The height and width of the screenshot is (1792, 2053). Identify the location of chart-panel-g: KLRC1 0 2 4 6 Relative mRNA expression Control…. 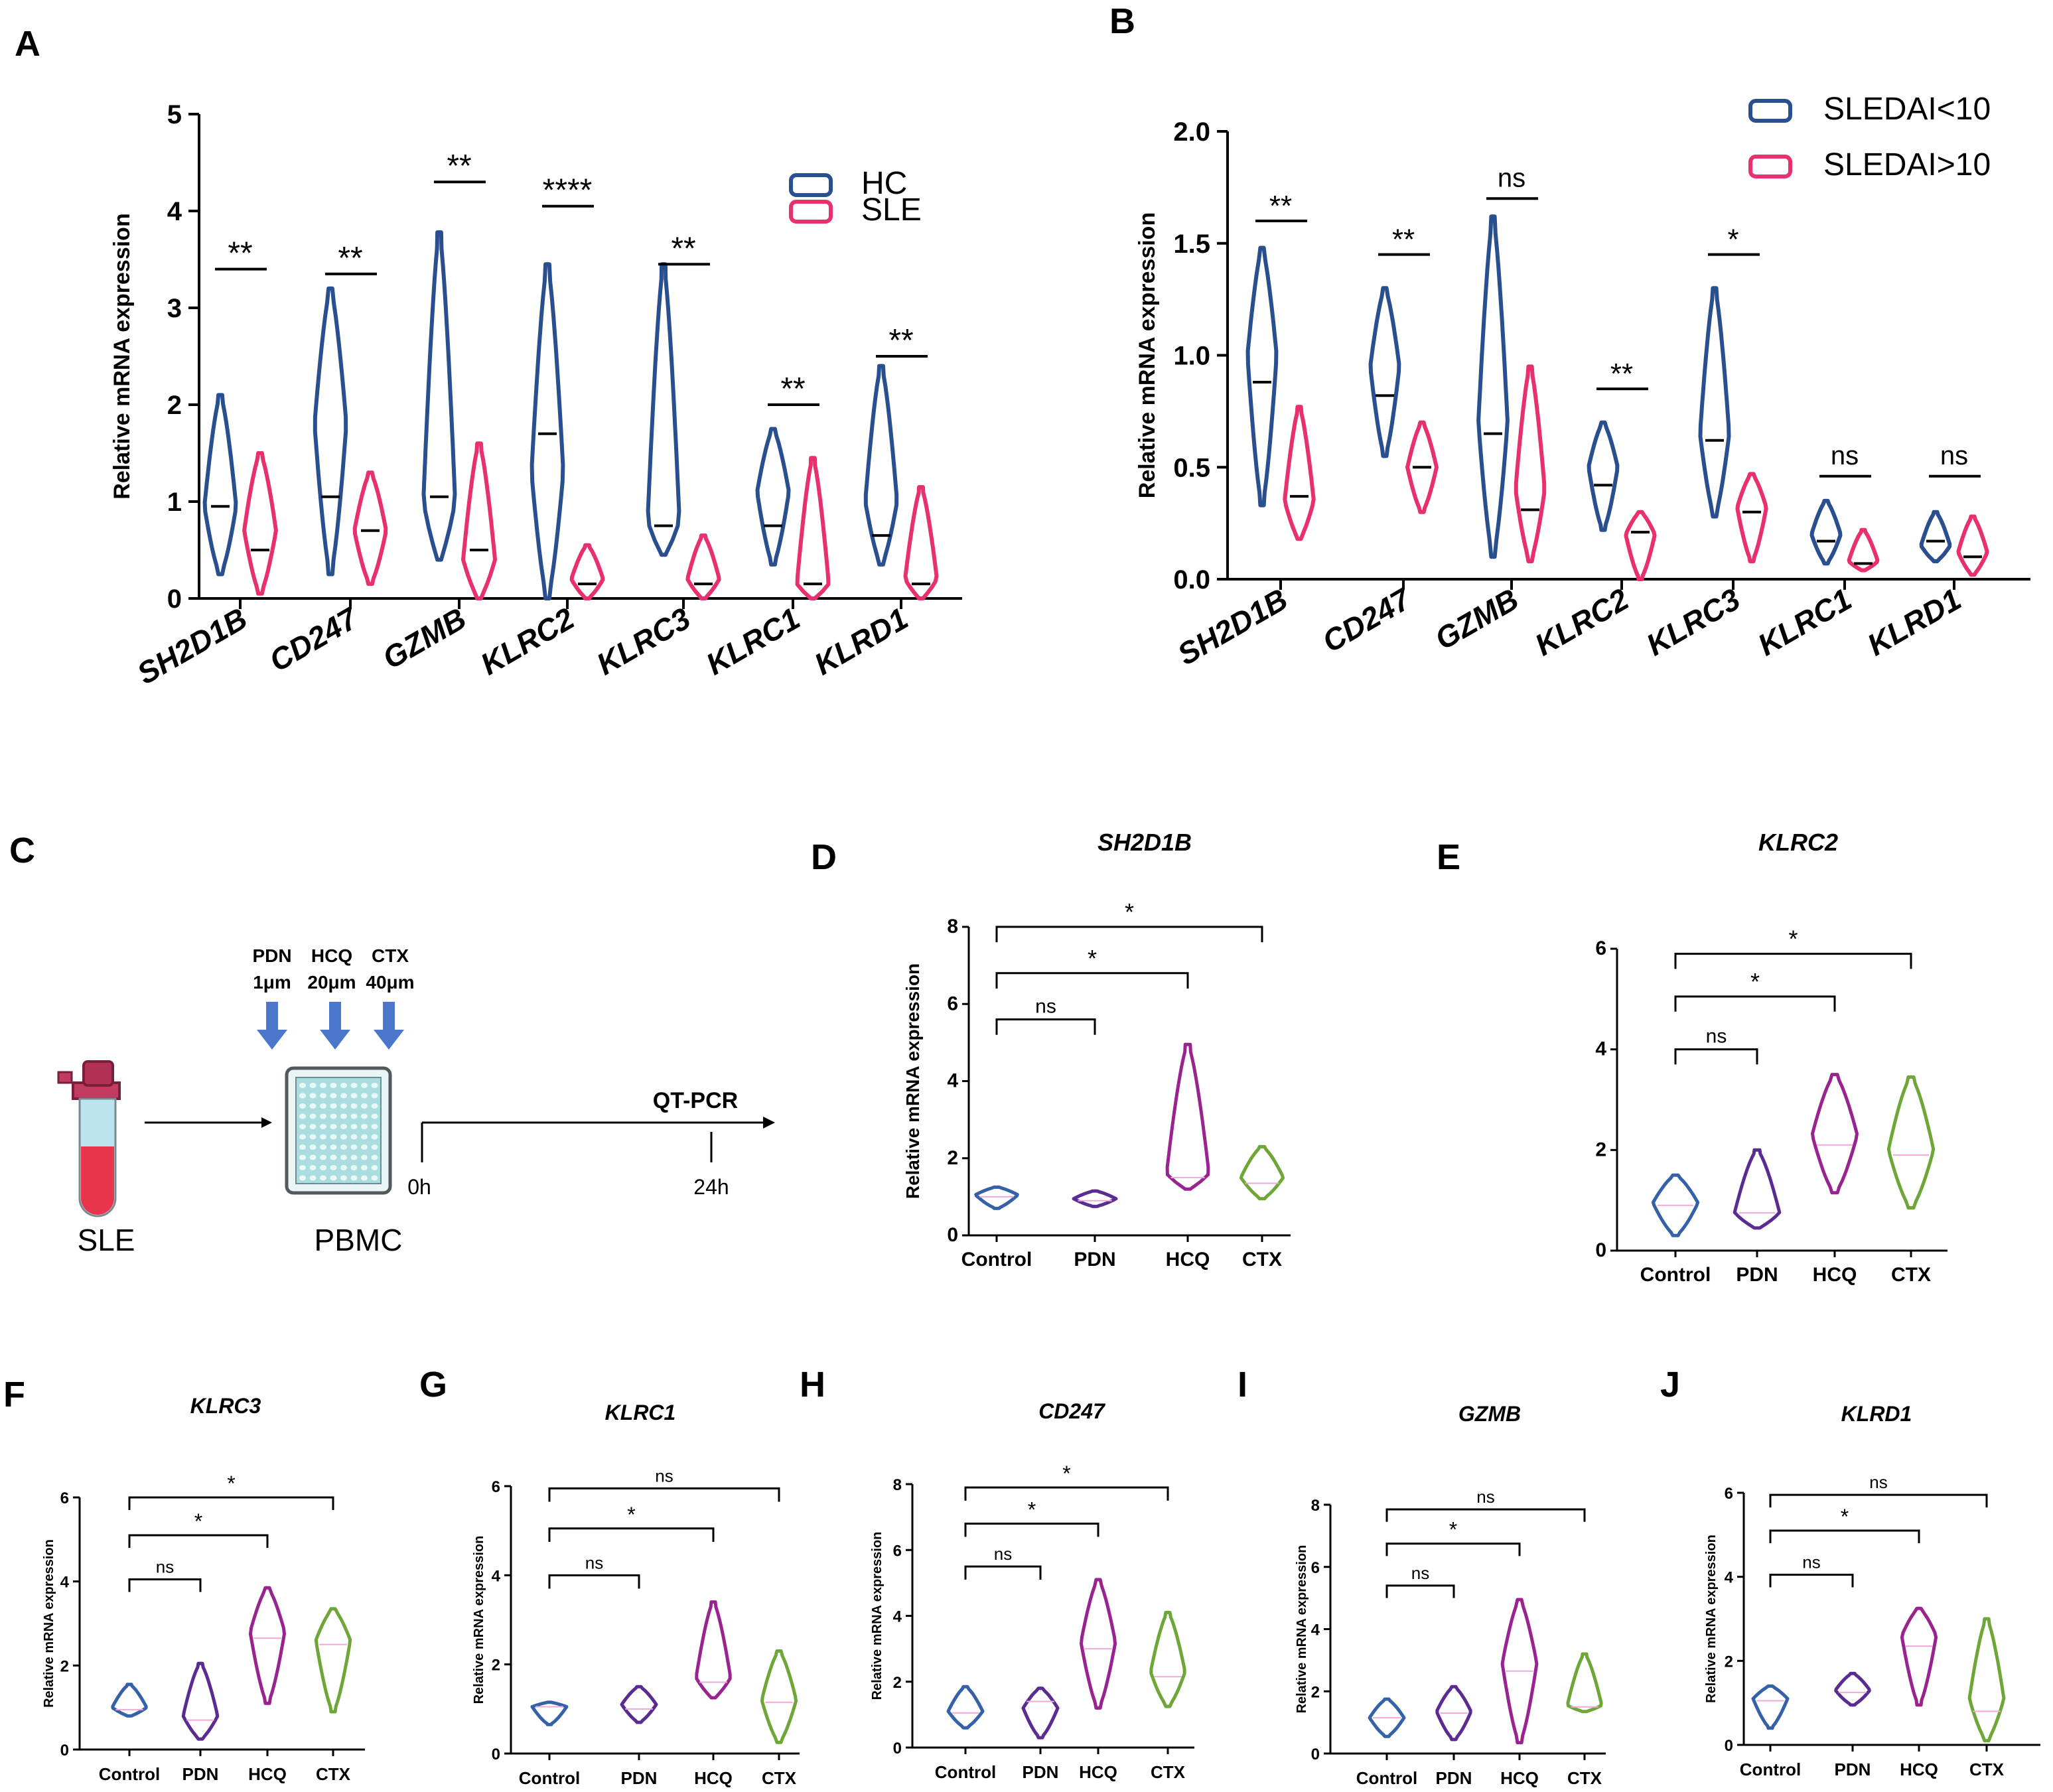
(636, 1594).